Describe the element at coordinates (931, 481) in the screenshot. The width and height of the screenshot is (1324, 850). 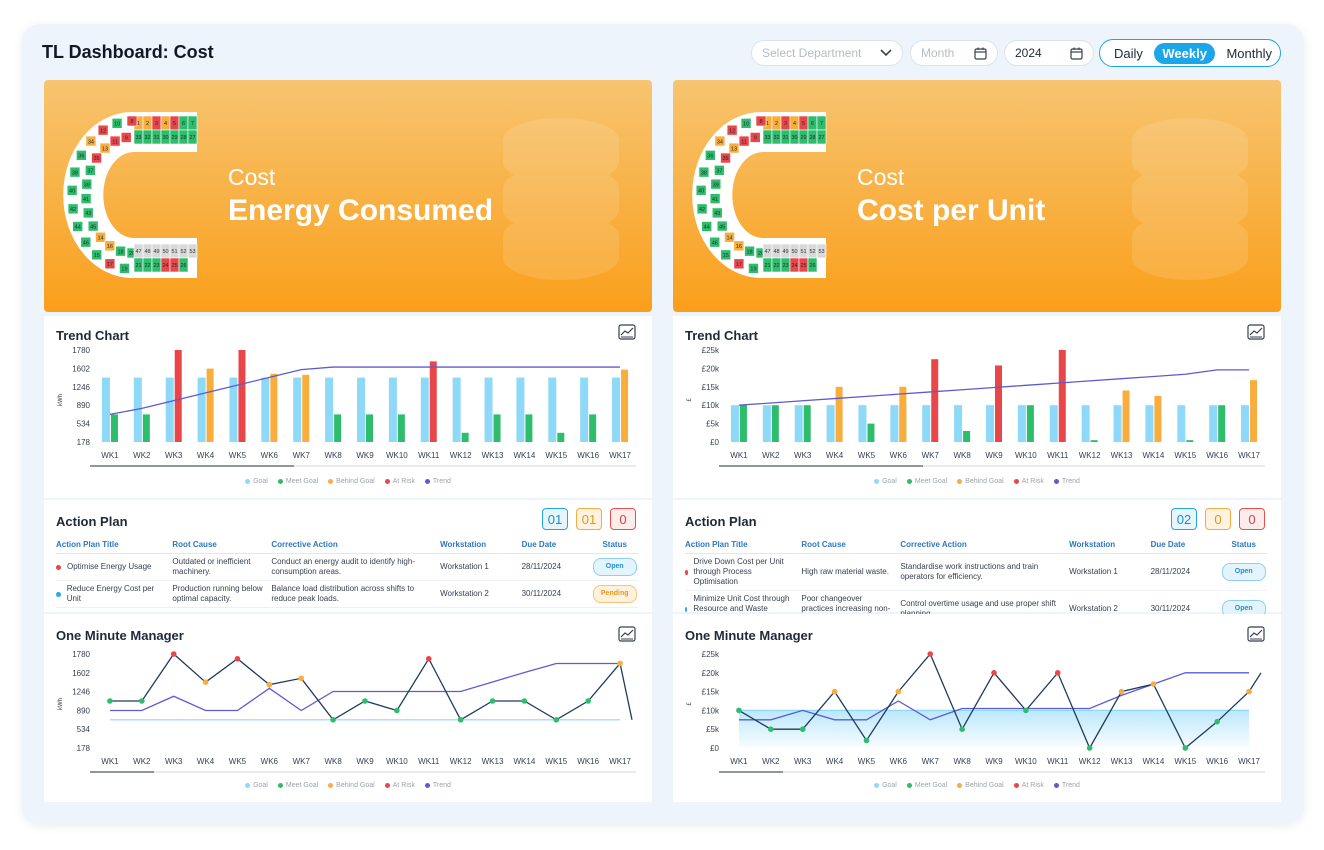
I see `legend-label: Meet Goal` at that location.